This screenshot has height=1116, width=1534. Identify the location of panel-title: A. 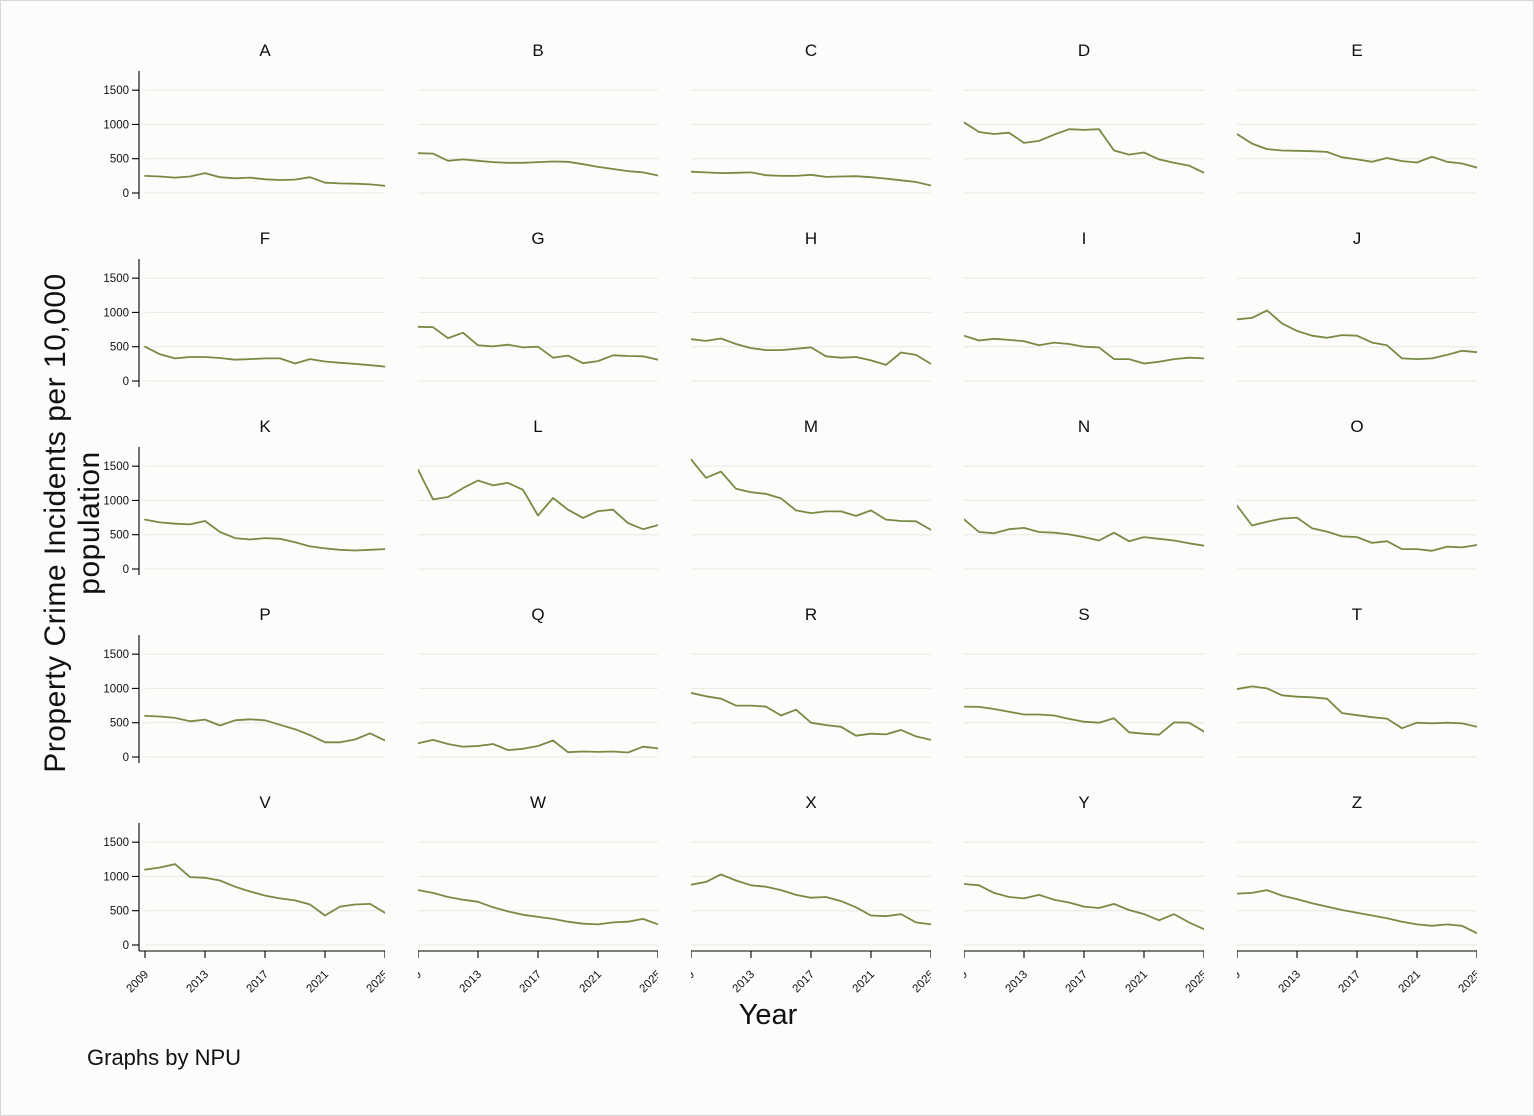
(265, 50).